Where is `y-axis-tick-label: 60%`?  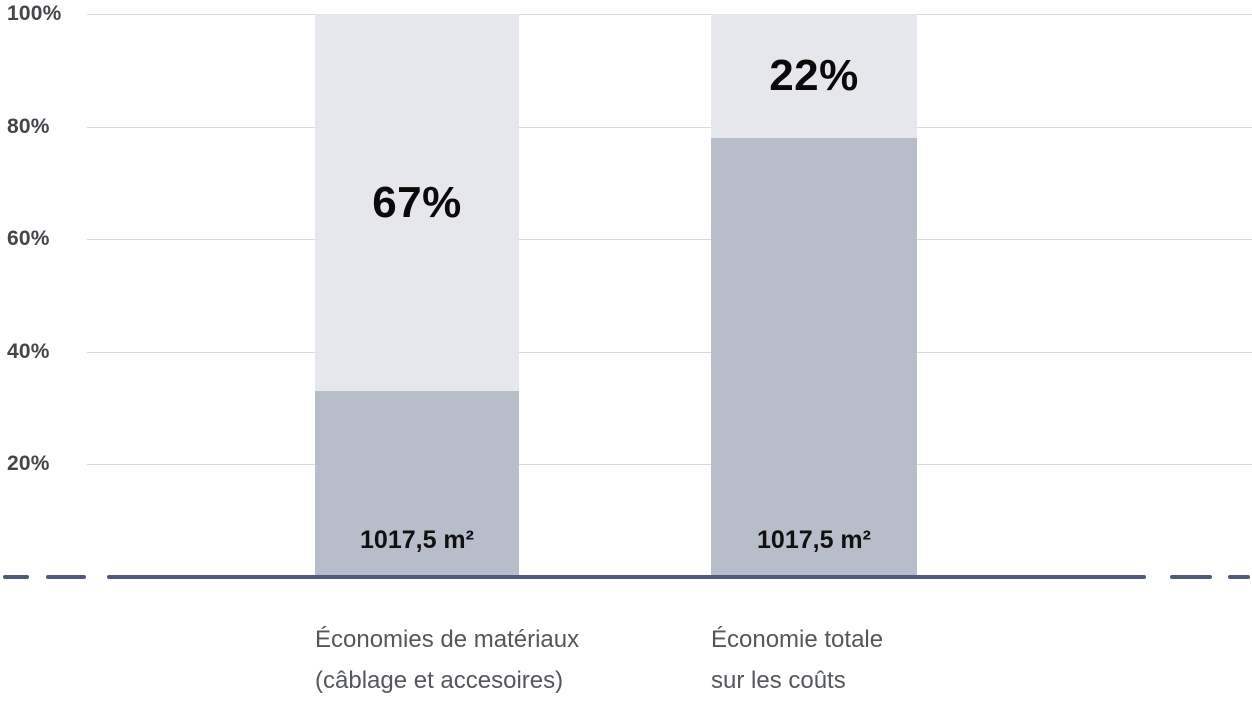
y-axis-tick-label: 60% is located at coordinates (28, 239).